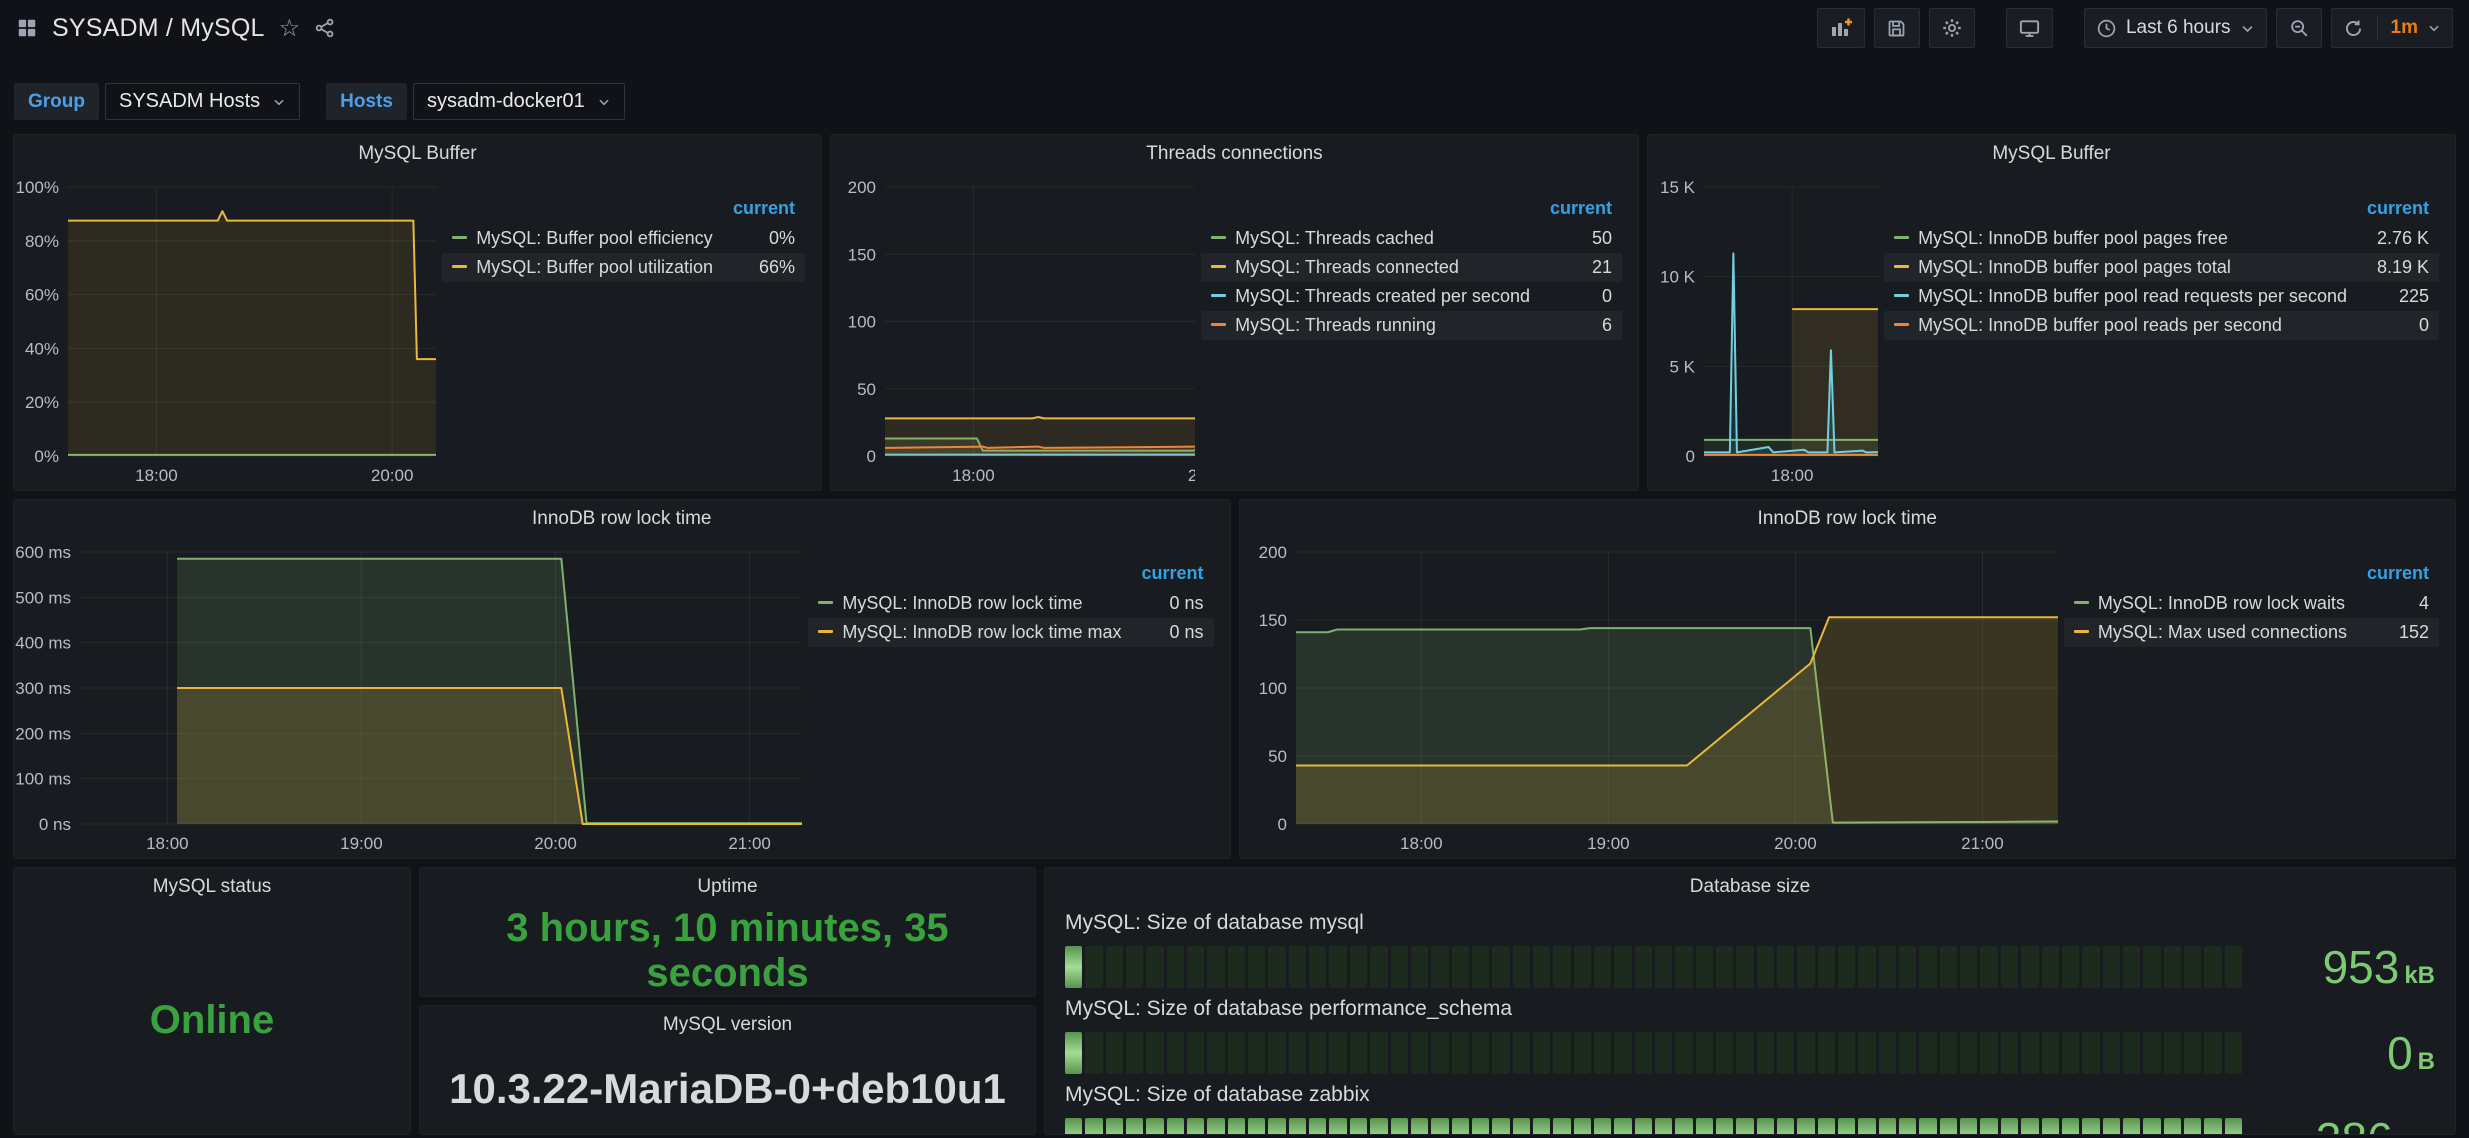 The height and width of the screenshot is (1138, 2469). Describe the element at coordinates (1234, 153) in the screenshot. I see `panel-title: Threads connections` at that location.